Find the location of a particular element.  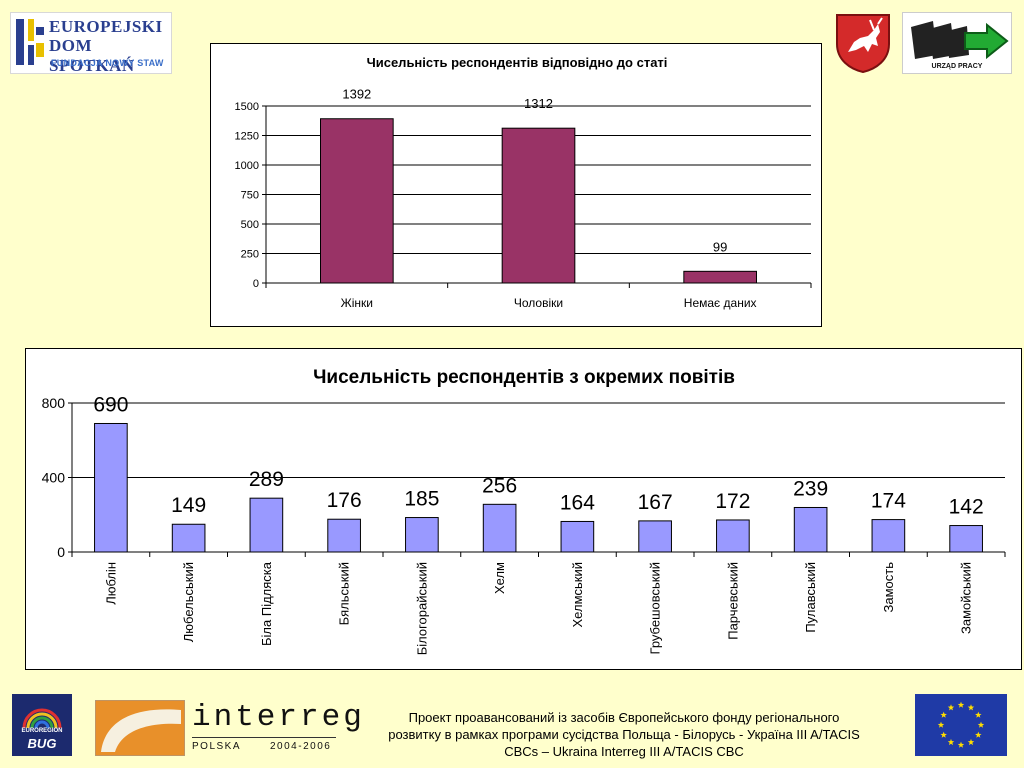

urzad-arrow-icon is located at coordinates (960, 40).